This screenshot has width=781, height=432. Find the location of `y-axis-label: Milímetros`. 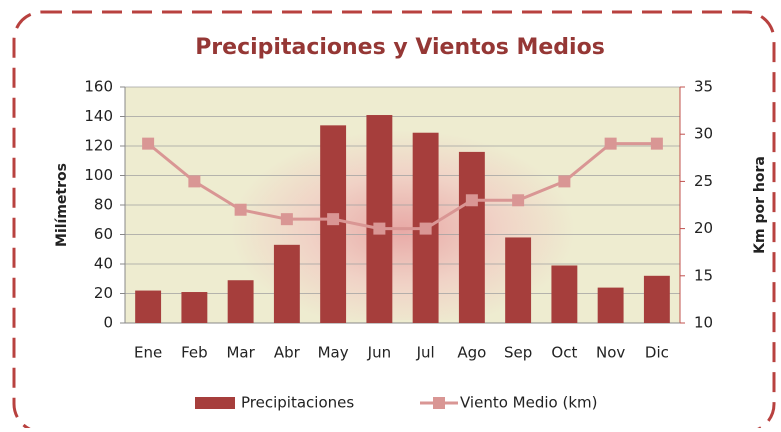

y-axis-label: Milímetros is located at coordinates (62, 205).